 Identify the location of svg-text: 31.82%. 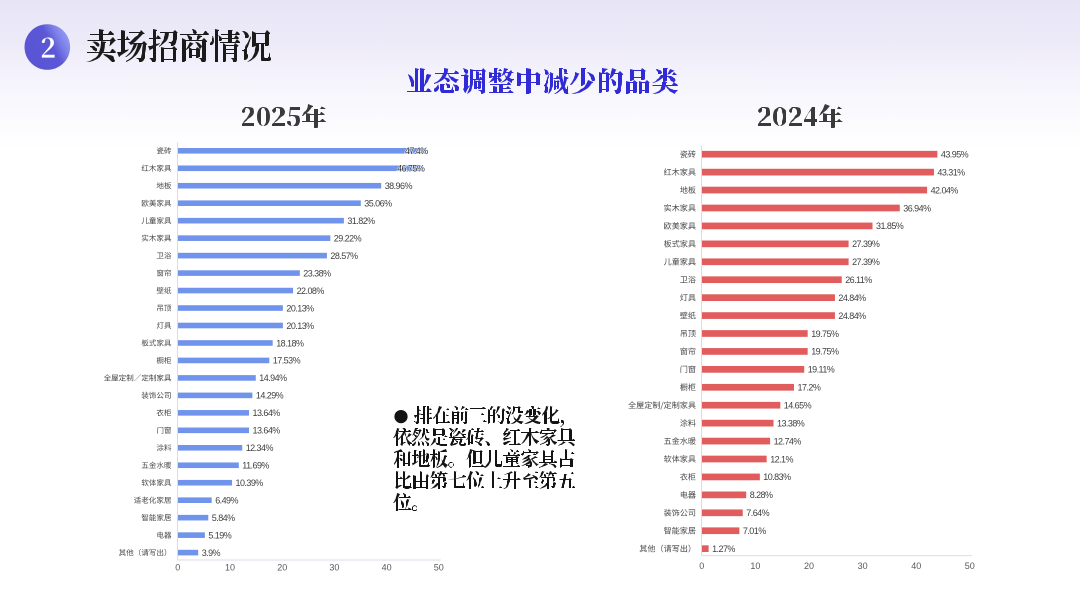
(361, 221).